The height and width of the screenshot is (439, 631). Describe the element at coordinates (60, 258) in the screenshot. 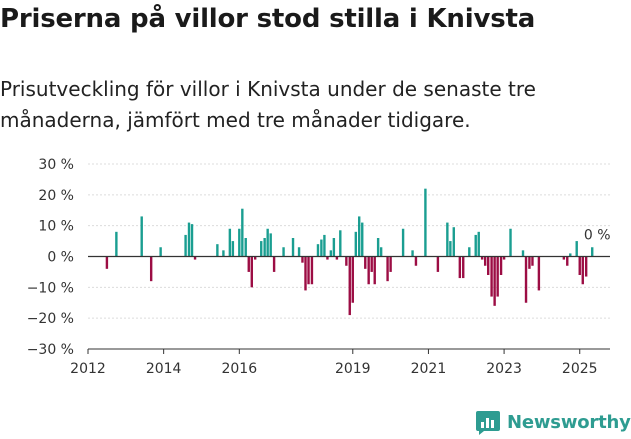

I see `y-tick-label: 0 %` at that location.